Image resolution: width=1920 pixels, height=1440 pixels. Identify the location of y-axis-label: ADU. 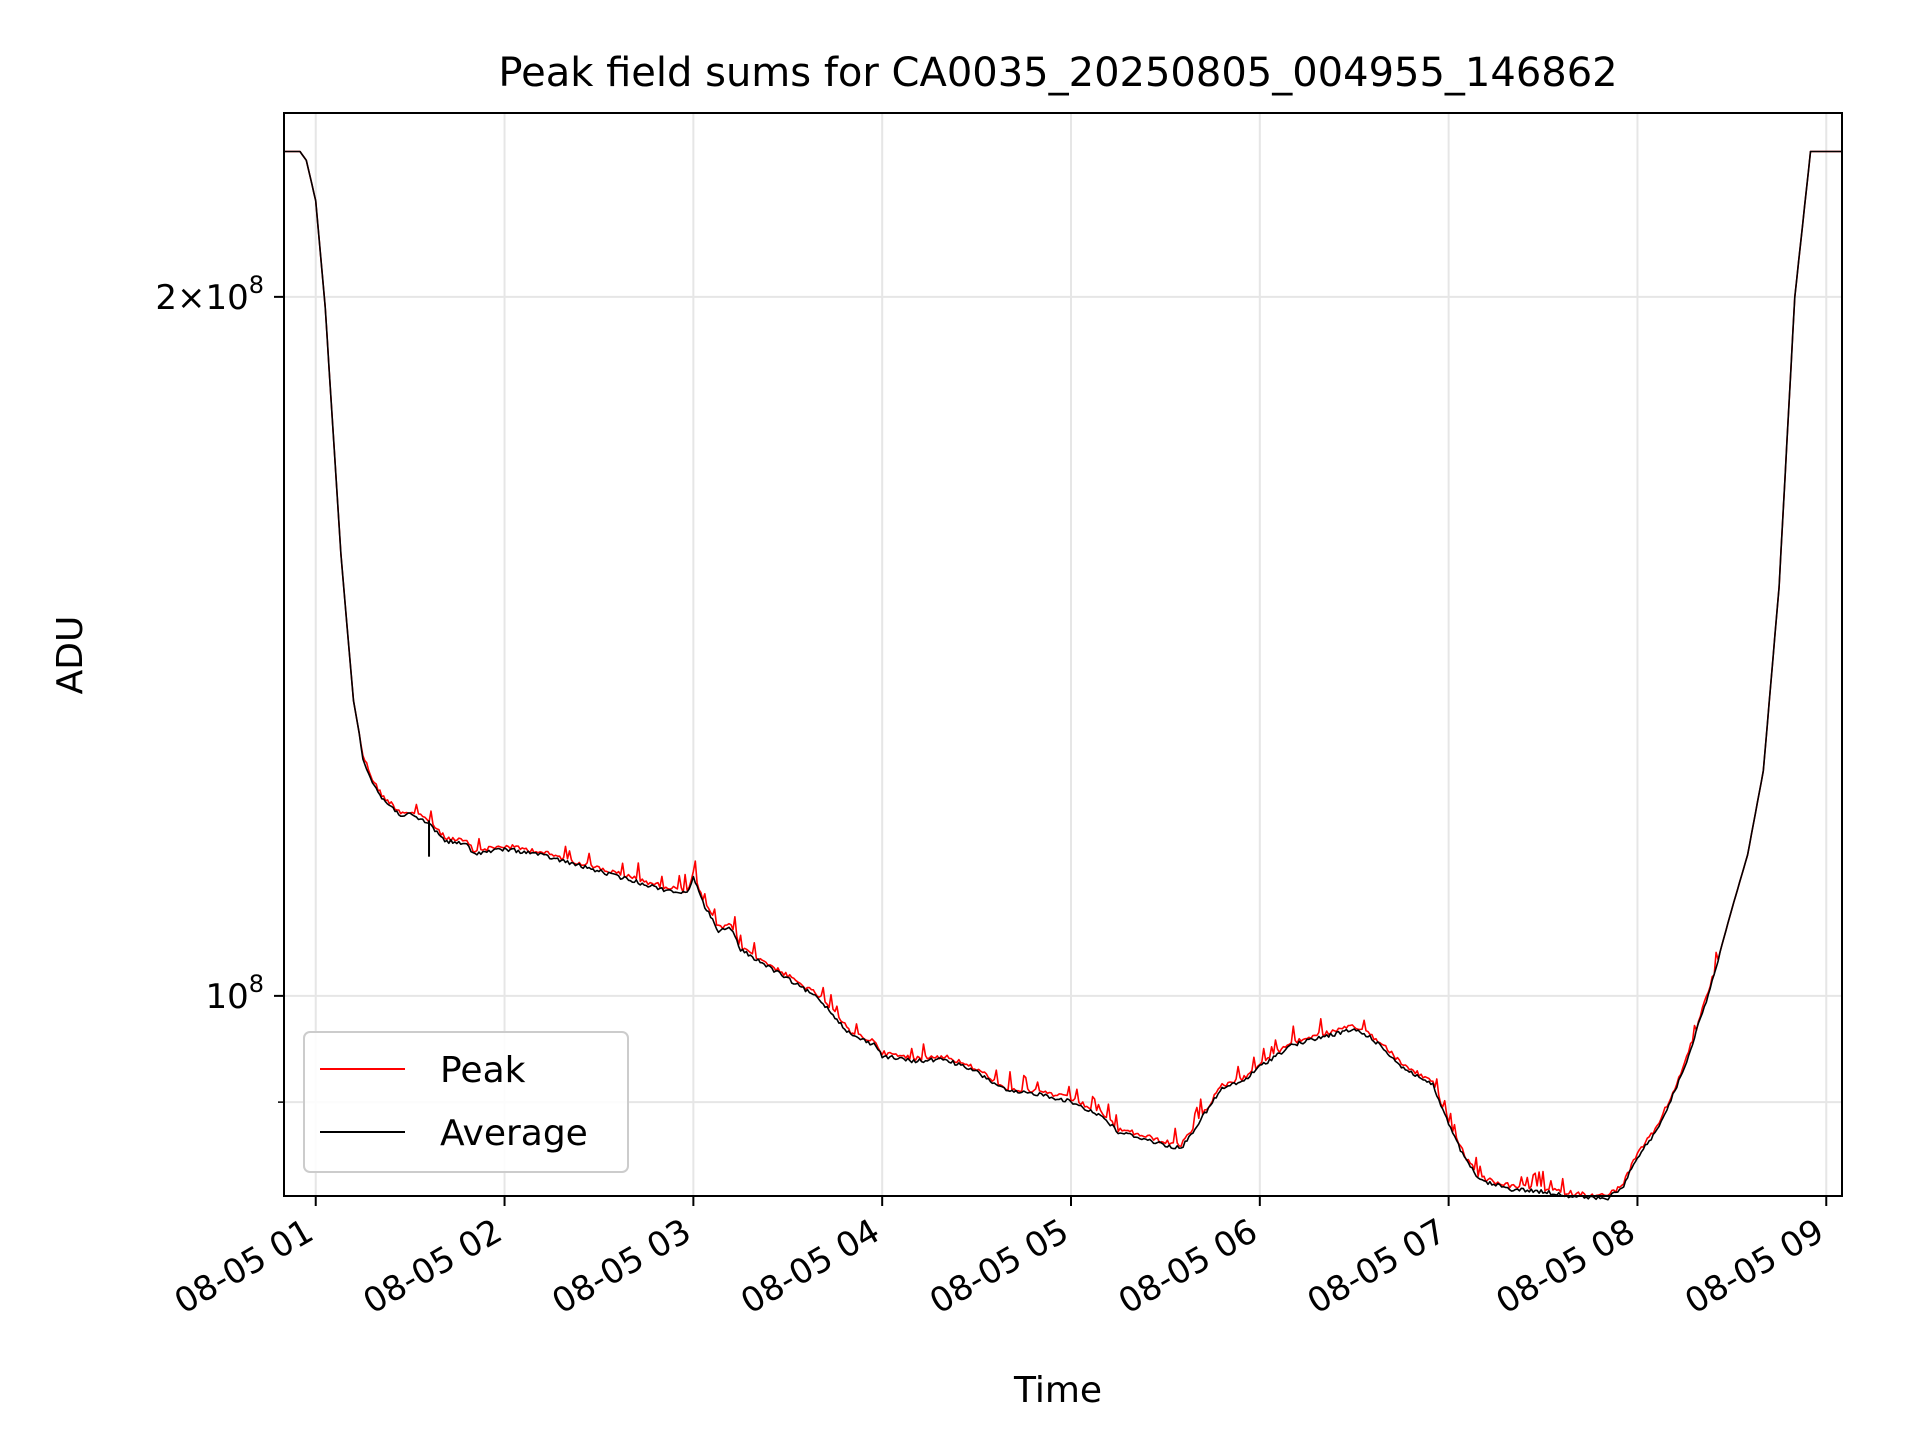
(70, 655).